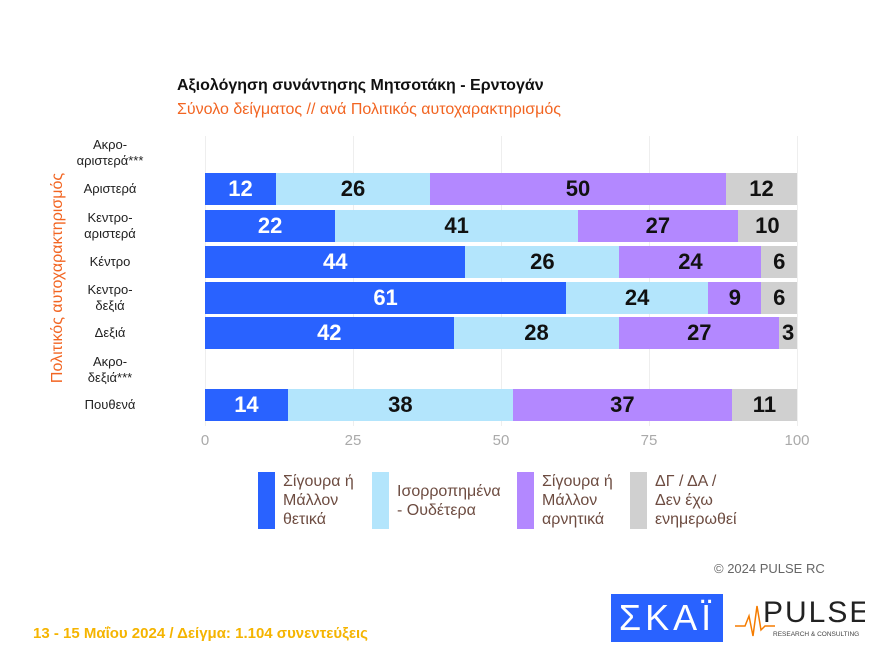 This screenshot has height=660, width=880. I want to click on legend-label: Σίγουρα ή Μάλλον θετικά, so click(318, 500).